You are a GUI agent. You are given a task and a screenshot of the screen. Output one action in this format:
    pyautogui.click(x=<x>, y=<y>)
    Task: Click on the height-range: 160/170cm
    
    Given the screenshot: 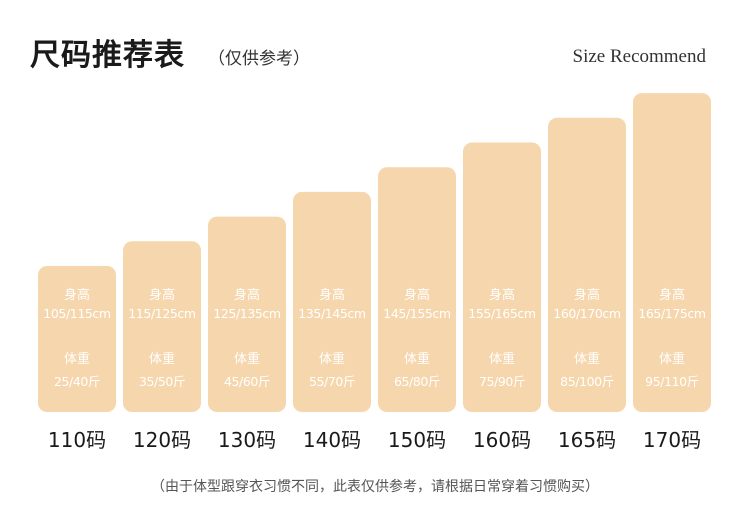 What is the action you would take?
    pyautogui.click(x=587, y=313)
    